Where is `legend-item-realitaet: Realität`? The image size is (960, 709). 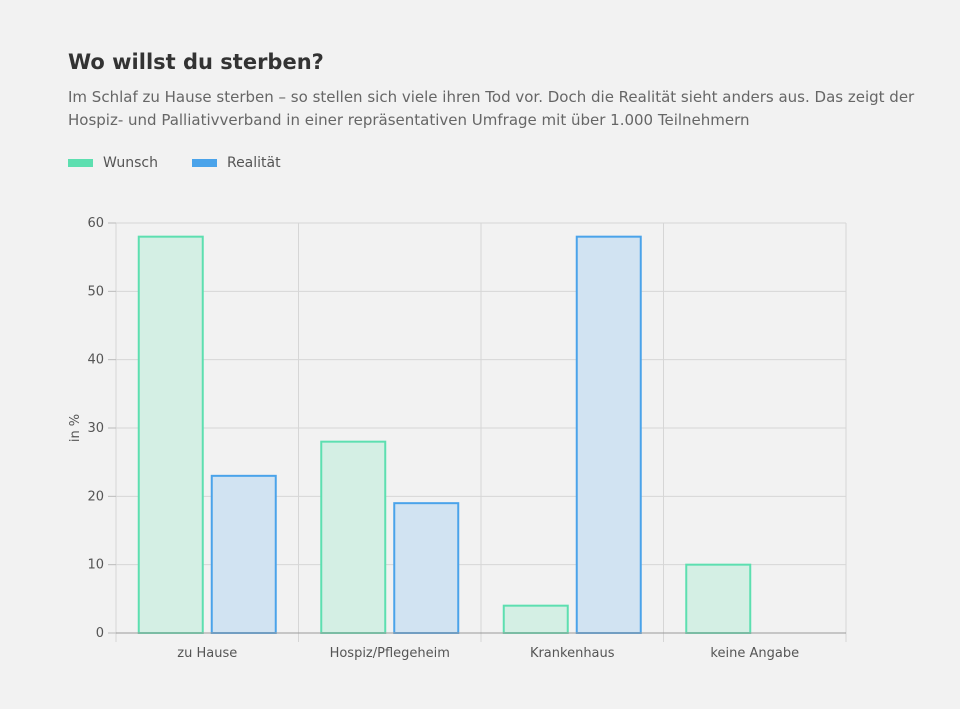 legend-item-realitaet: Realität is located at coordinates (236, 163).